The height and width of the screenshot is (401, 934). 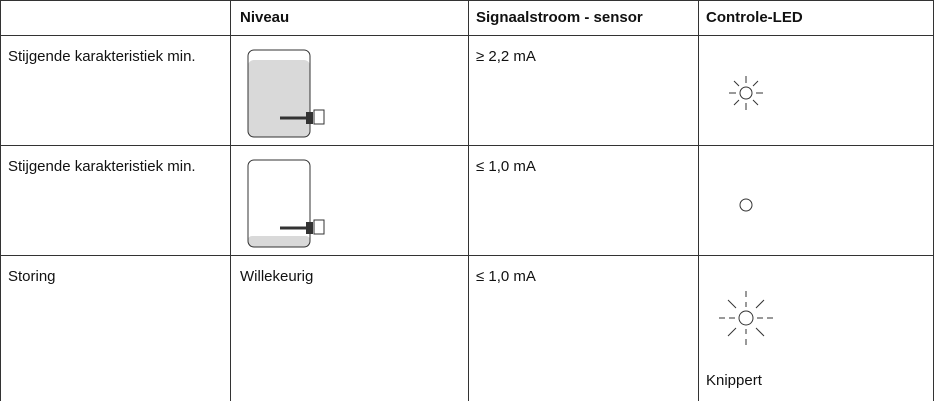 What do you see at coordinates (559, 17) in the screenshot?
I see `header-cell: Signaalstroom - sensor` at bounding box center [559, 17].